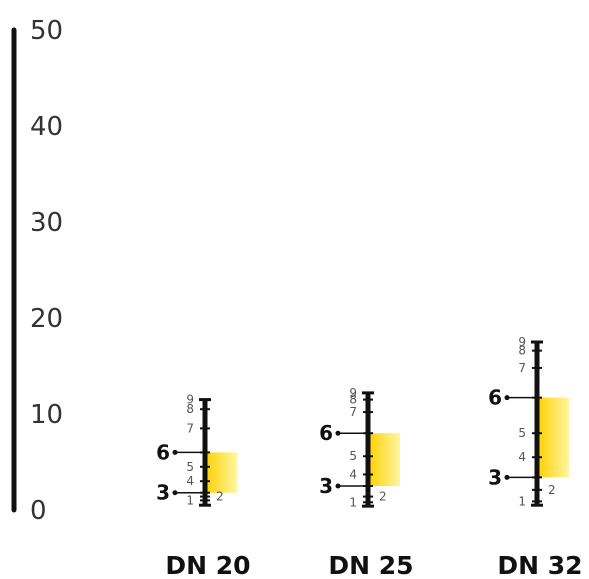 The height and width of the screenshot is (579, 589). Describe the element at coordinates (370, 565) in the screenshot. I see `category-label: DN 25` at that location.